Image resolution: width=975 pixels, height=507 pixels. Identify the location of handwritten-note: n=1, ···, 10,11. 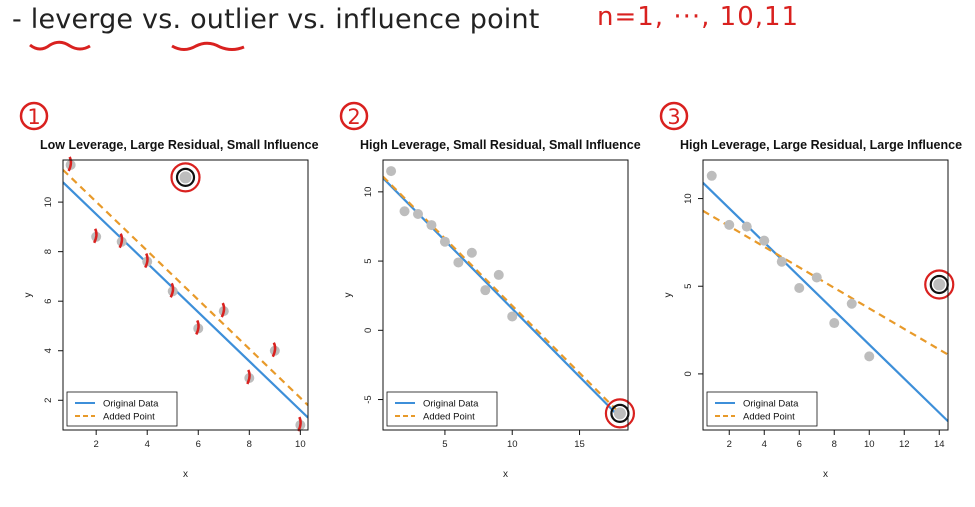
(698, 17).